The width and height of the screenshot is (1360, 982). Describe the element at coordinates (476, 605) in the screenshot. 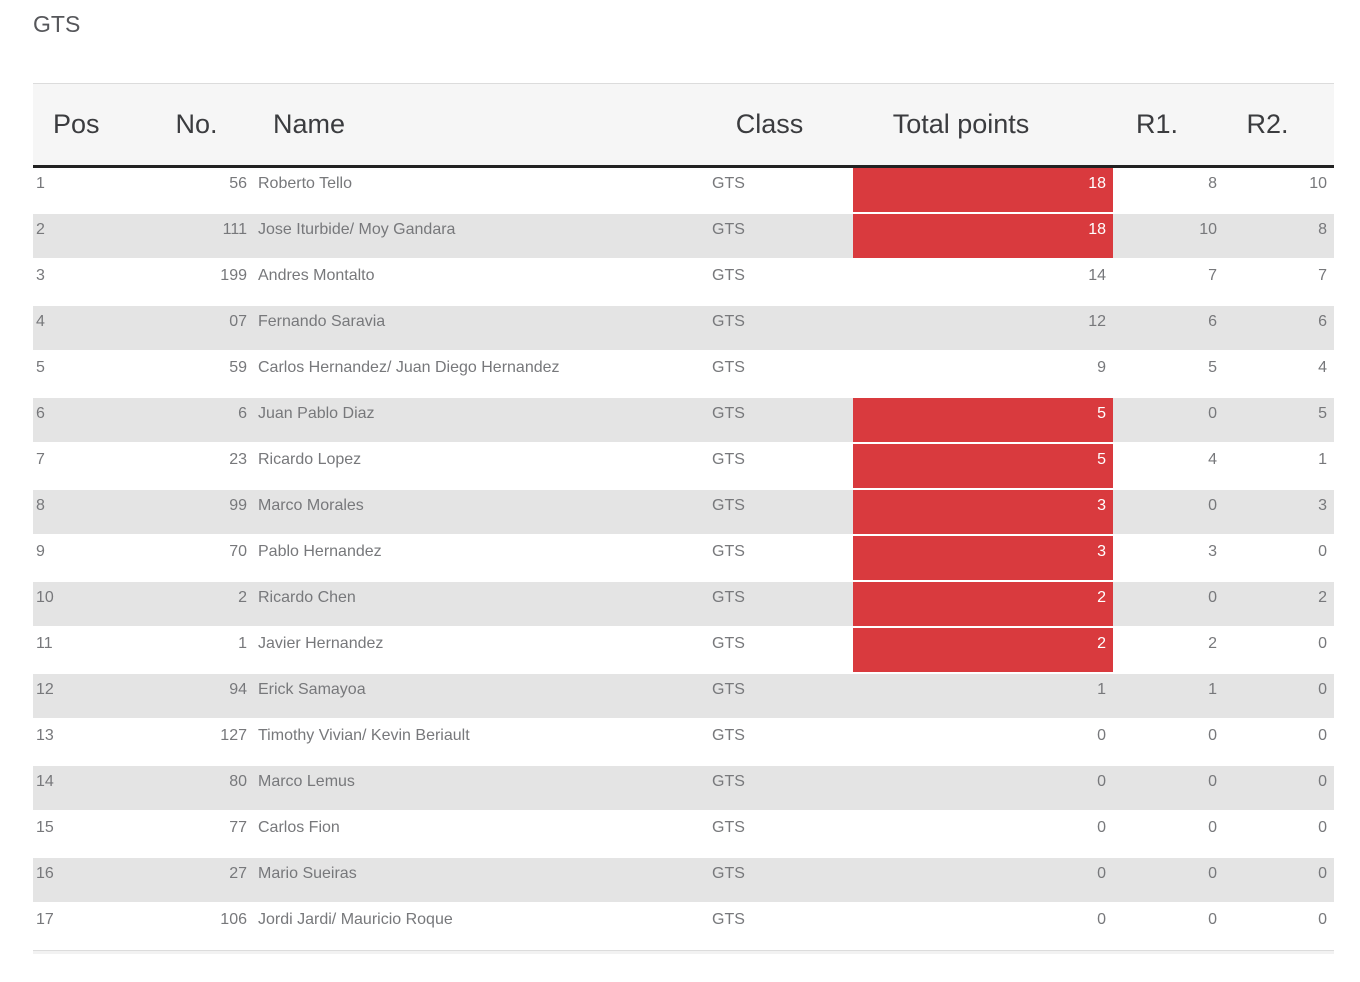

I see `cell-name: Ricardo Chen` at that location.